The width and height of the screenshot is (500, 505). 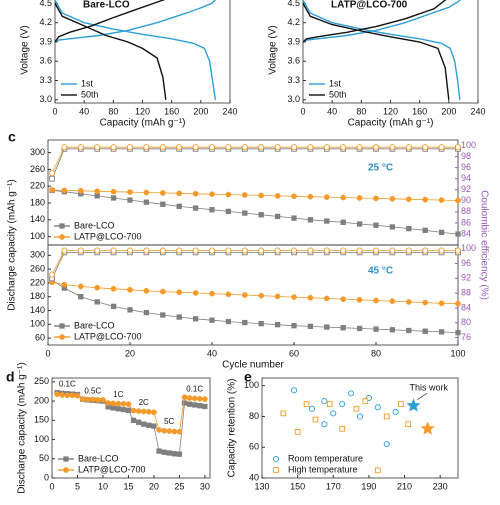 I want to click on y2-tick-label: 84, so click(x=466, y=307).